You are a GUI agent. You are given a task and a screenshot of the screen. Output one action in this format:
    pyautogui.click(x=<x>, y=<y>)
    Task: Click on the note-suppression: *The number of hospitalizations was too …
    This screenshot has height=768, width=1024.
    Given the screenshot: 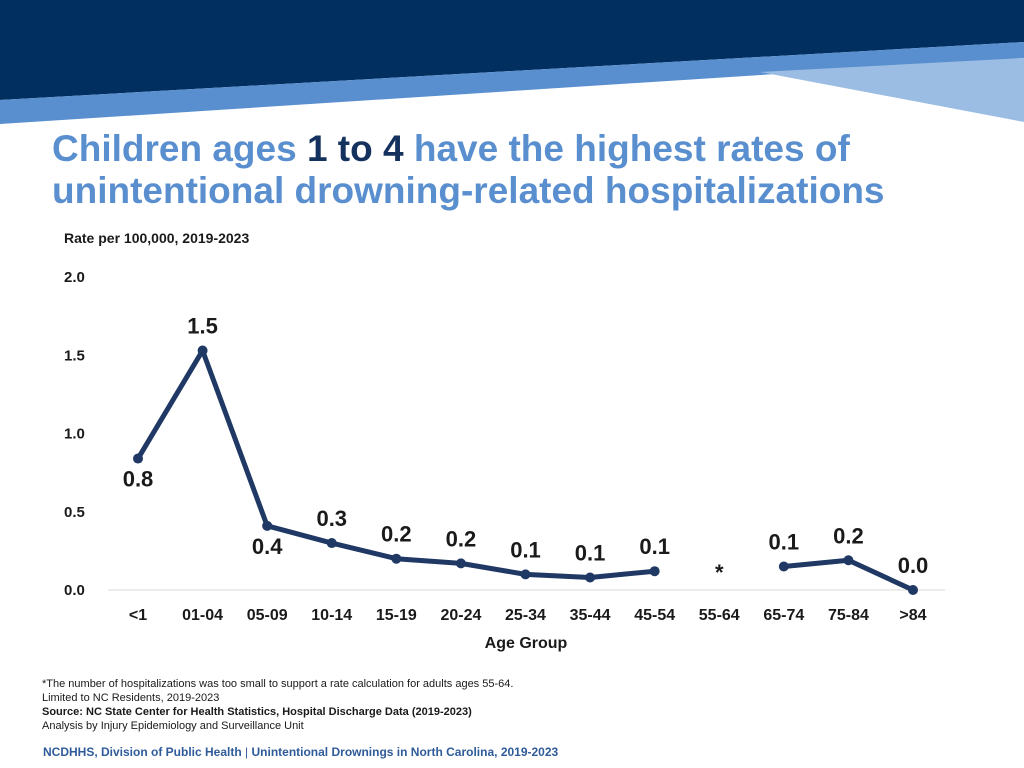 What is the action you would take?
    pyautogui.click(x=278, y=684)
    